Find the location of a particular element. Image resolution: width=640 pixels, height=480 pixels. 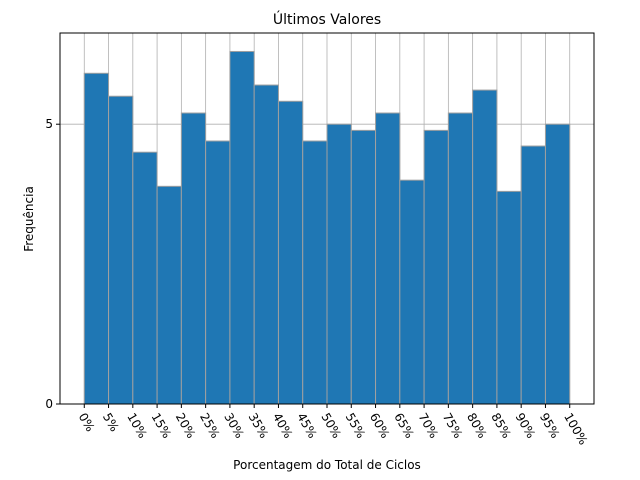

x-tick-label: 10% is located at coordinates (136, 426).